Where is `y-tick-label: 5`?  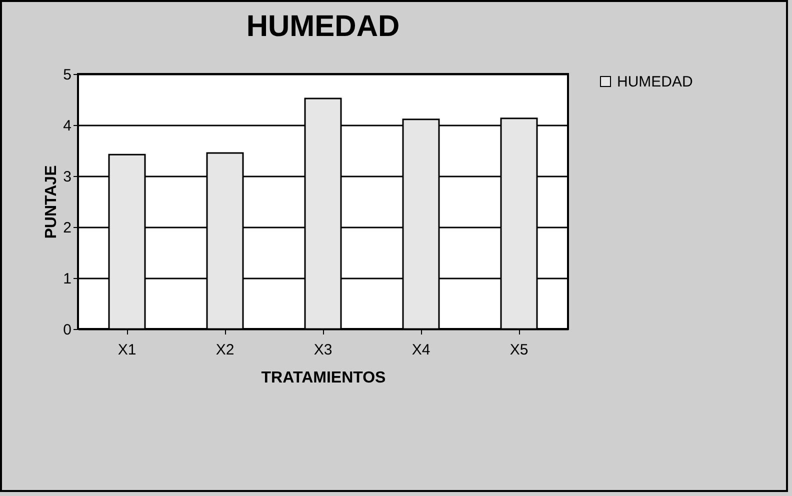
y-tick-label: 5 is located at coordinates (67, 75).